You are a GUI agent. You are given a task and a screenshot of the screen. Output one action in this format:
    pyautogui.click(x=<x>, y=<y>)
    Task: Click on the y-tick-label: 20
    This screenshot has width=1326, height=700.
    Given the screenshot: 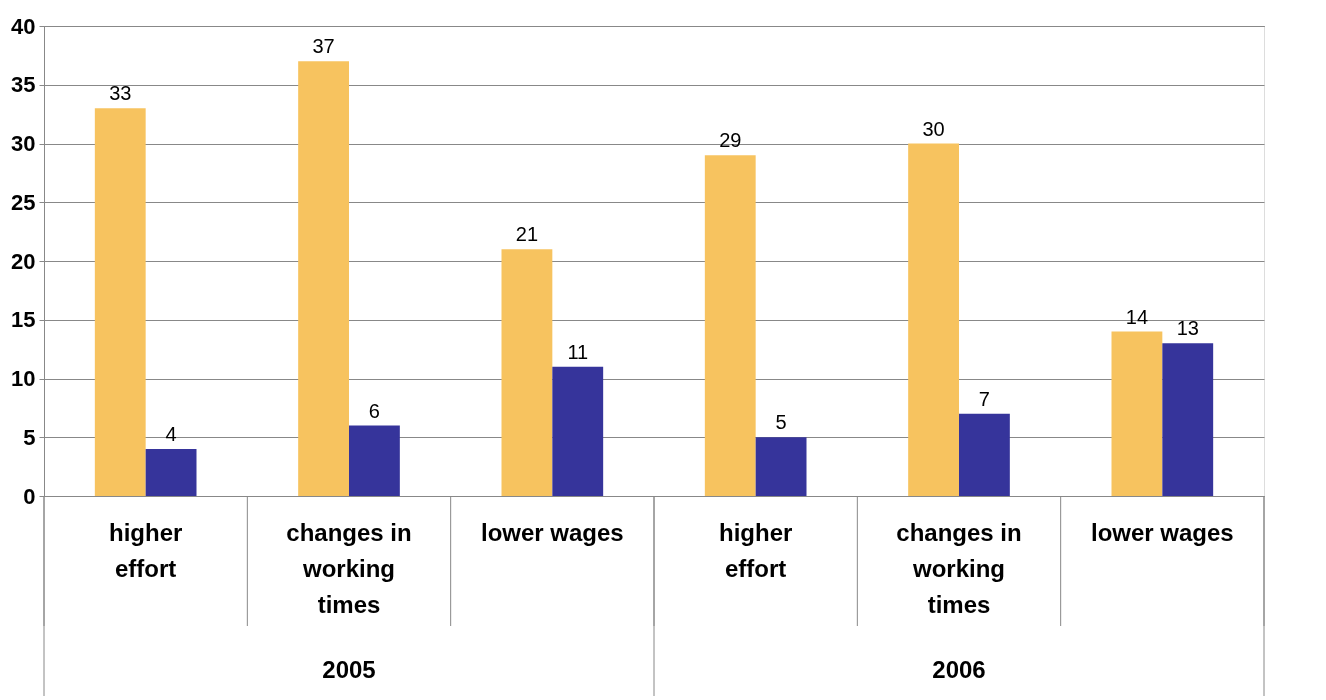 What is the action you would take?
    pyautogui.click(x=23, y=261)
    